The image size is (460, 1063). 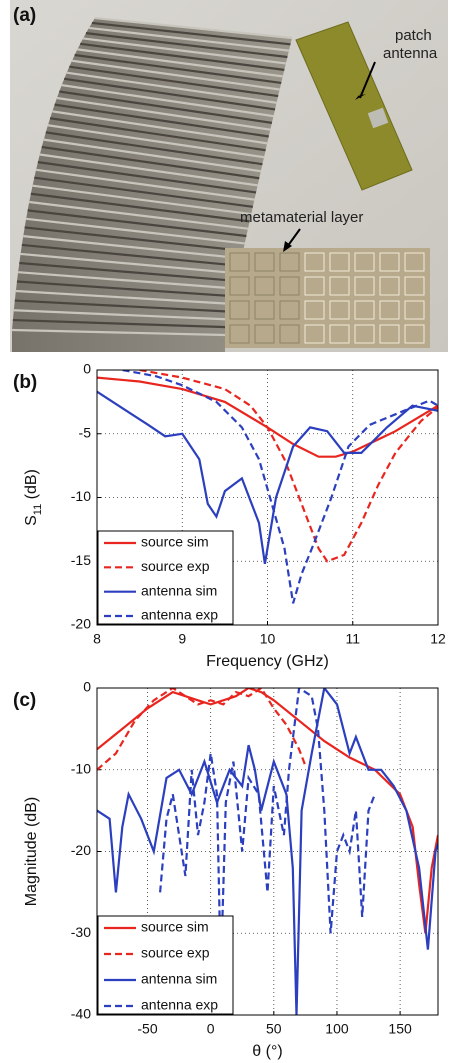 What do you see at coordinates (410, 53) in the screenshot?
I see `annotation: antenna` at bounding box center [410, 53].